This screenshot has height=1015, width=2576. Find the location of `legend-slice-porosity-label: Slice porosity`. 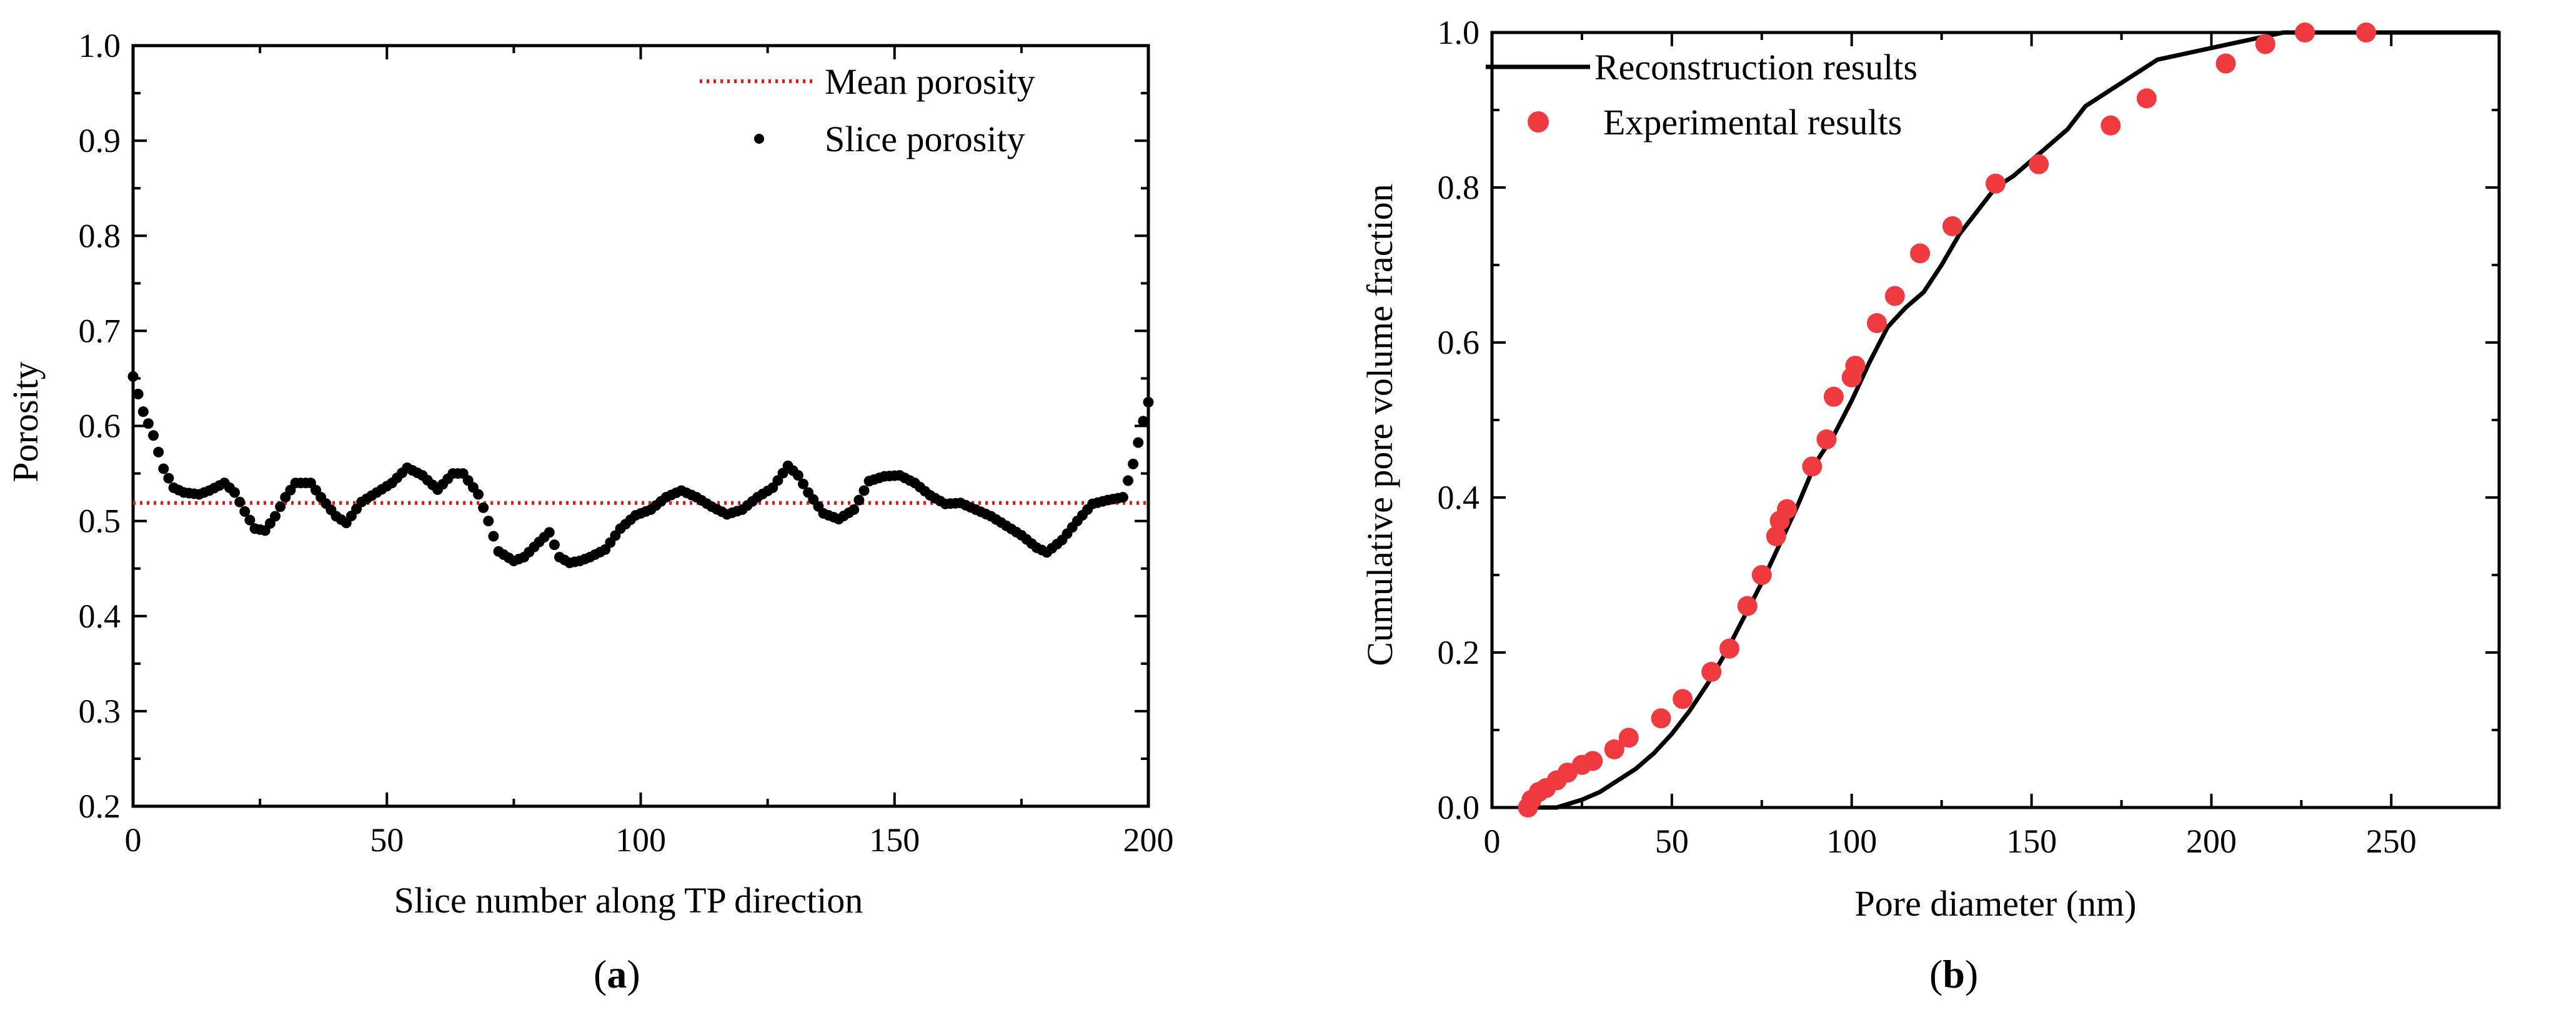

legend-slice-porosity-label: Slice porosity is located at coordinates (925, 139).